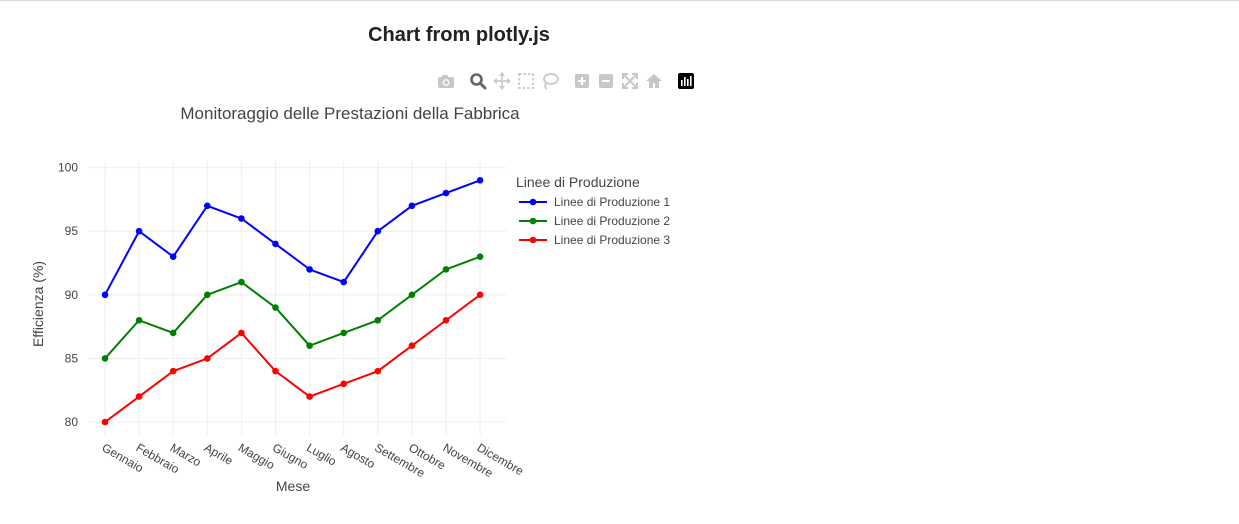 The image size is (1239, 524). What do you see at coordinates (68, 168) in the screenshot?
I see `y-tick-label: 100` at bounding box center [68, 168].